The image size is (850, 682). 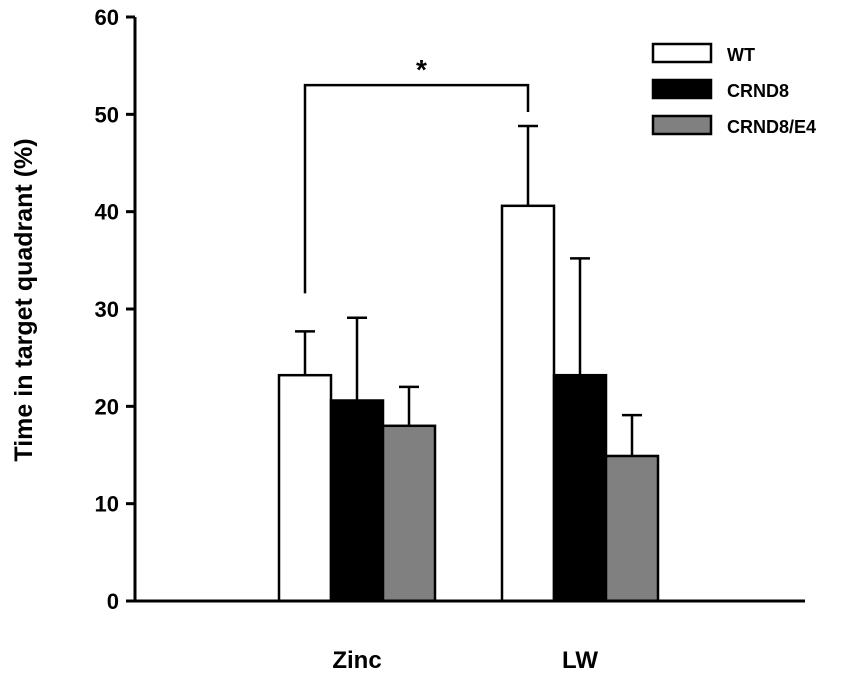 I want to click on legend: WT CRND8 CRND8/E4, so click(x=733, y=89).